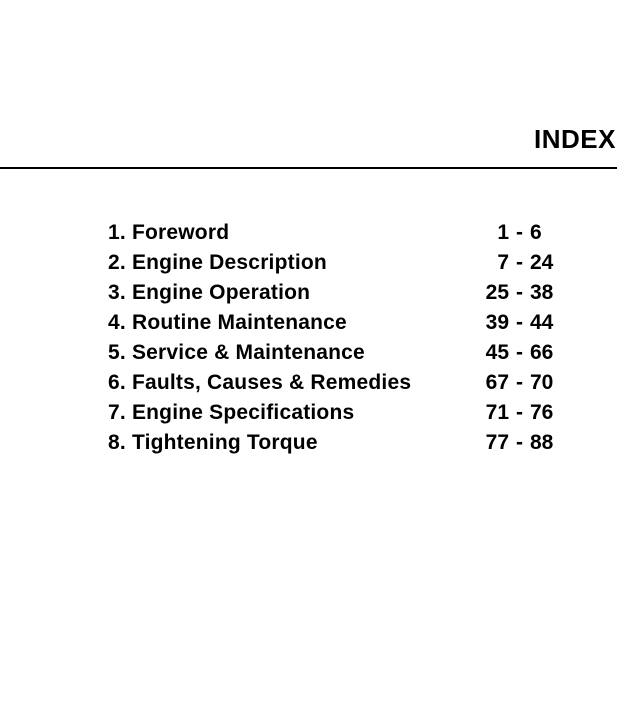 The image size is (633, 711). I want to click on toc-row: 2. Engine Description 7 - 24, so click(331, 263).